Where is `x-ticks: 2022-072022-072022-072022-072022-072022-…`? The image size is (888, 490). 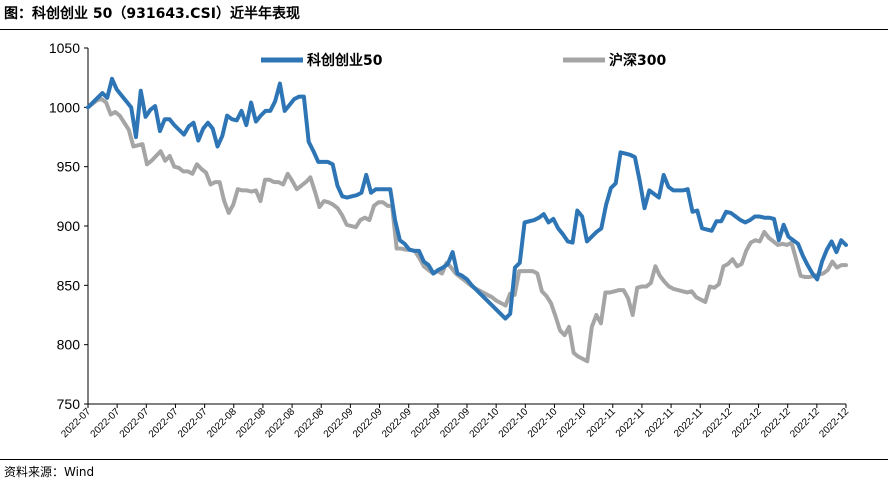
x-ticks: 2022-072022-072022-072022-072022-072022-… is located at coordinates (455, 422).